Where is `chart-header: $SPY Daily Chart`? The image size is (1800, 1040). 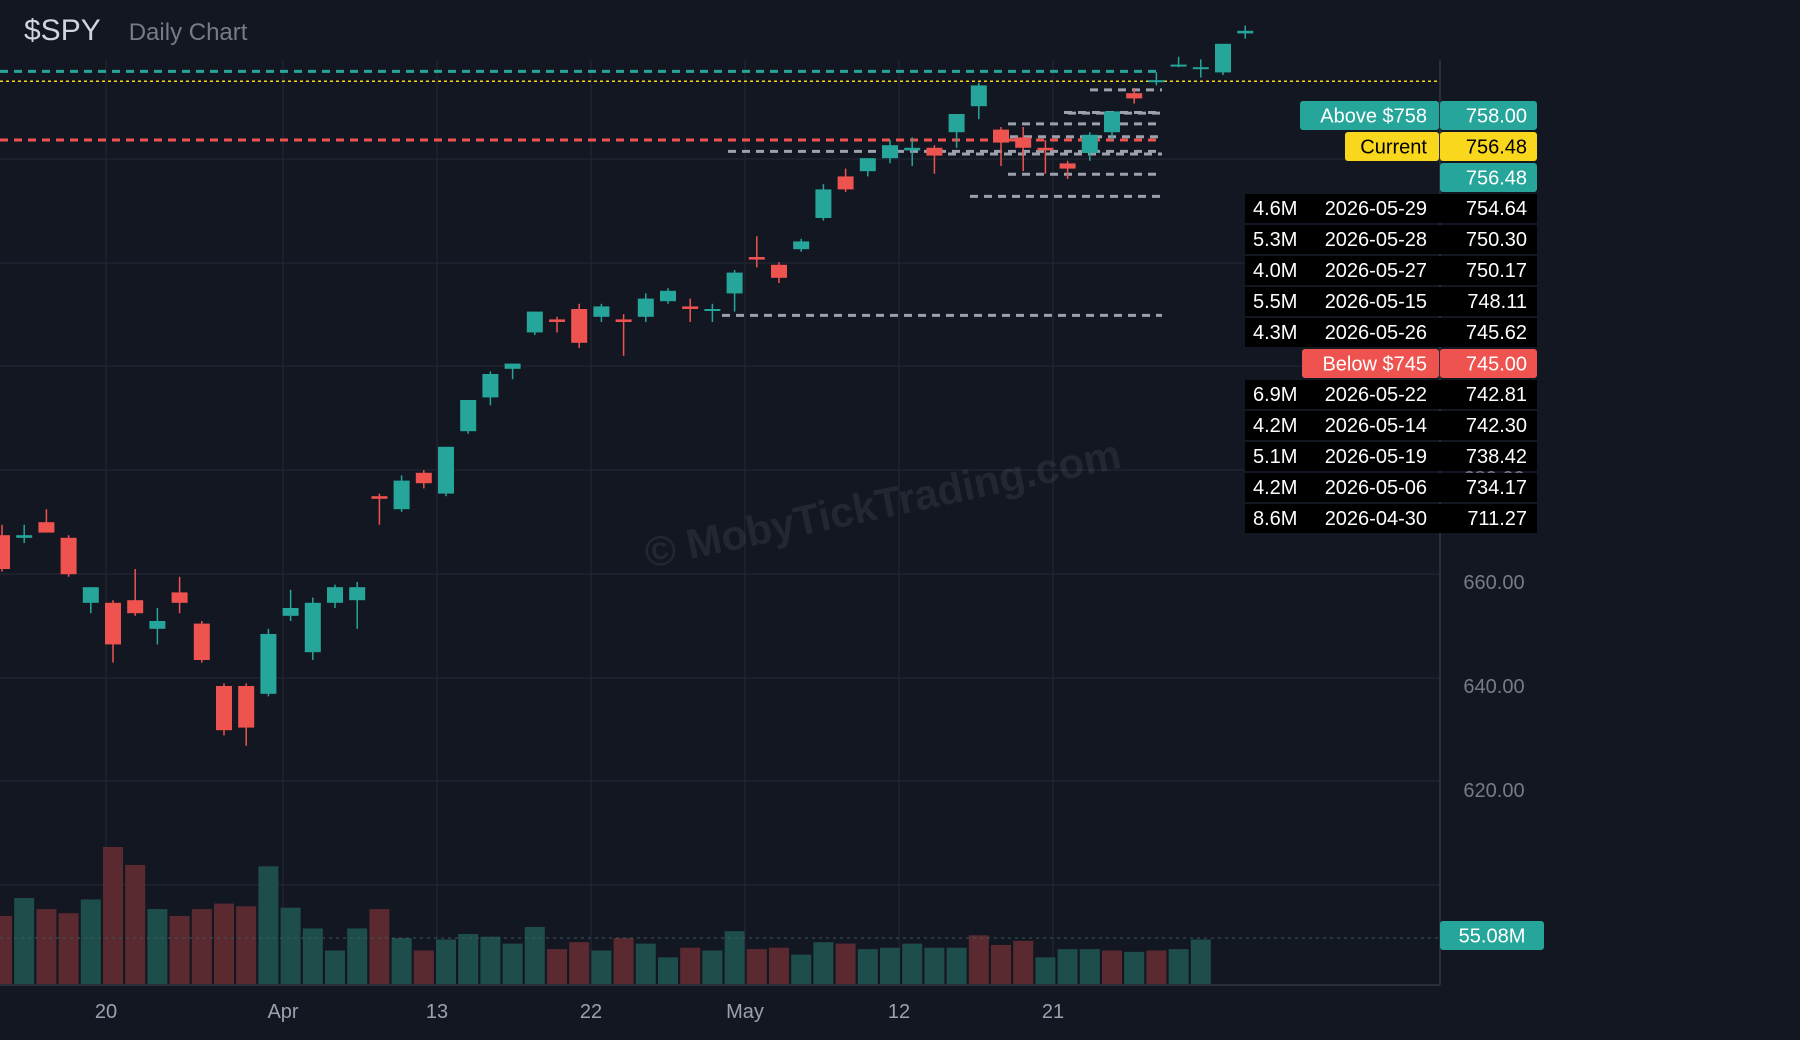
chart-header: $SPY Daily Chart is located at coordinates (135, 31).